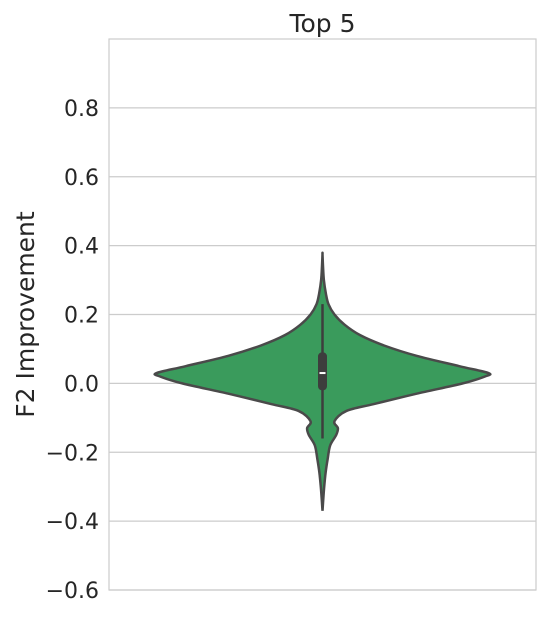 The width and height of the screenshot is (548, 617). I want to click on y-tick-label: 0.2, so click(81, 316).